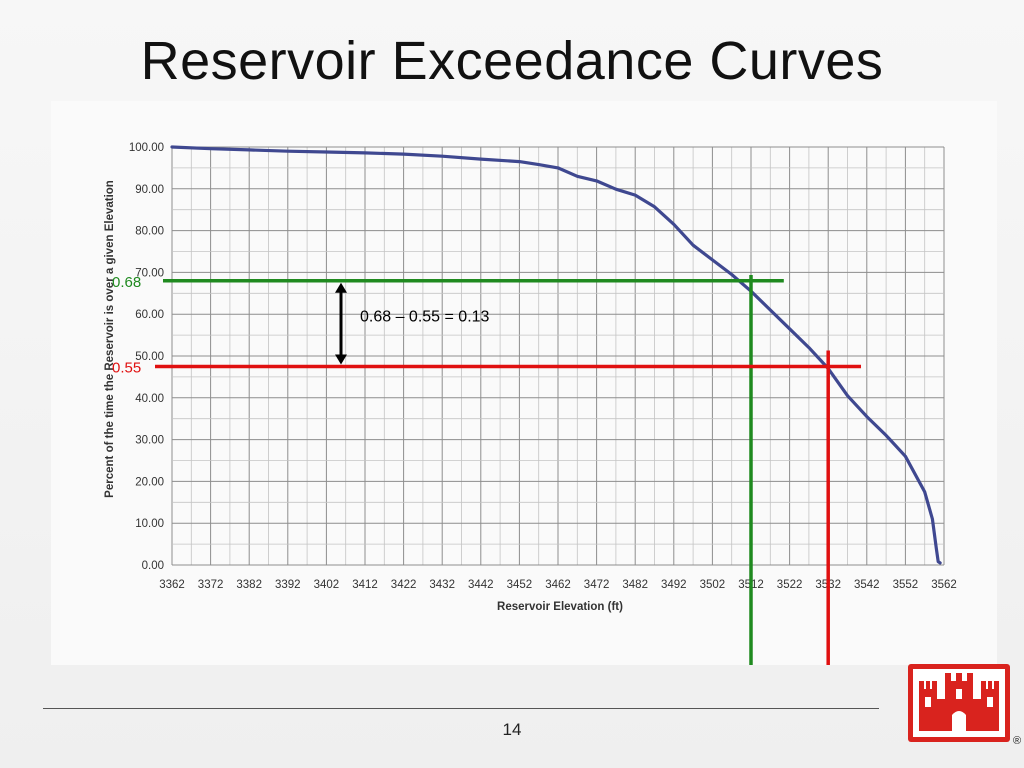 The height and width of the screenshot is (768, 1024). What do you see at coordinates (149, 441) in the screenshot?
I see `y-tick-label: 30.00` at bounding box center [149, 441].